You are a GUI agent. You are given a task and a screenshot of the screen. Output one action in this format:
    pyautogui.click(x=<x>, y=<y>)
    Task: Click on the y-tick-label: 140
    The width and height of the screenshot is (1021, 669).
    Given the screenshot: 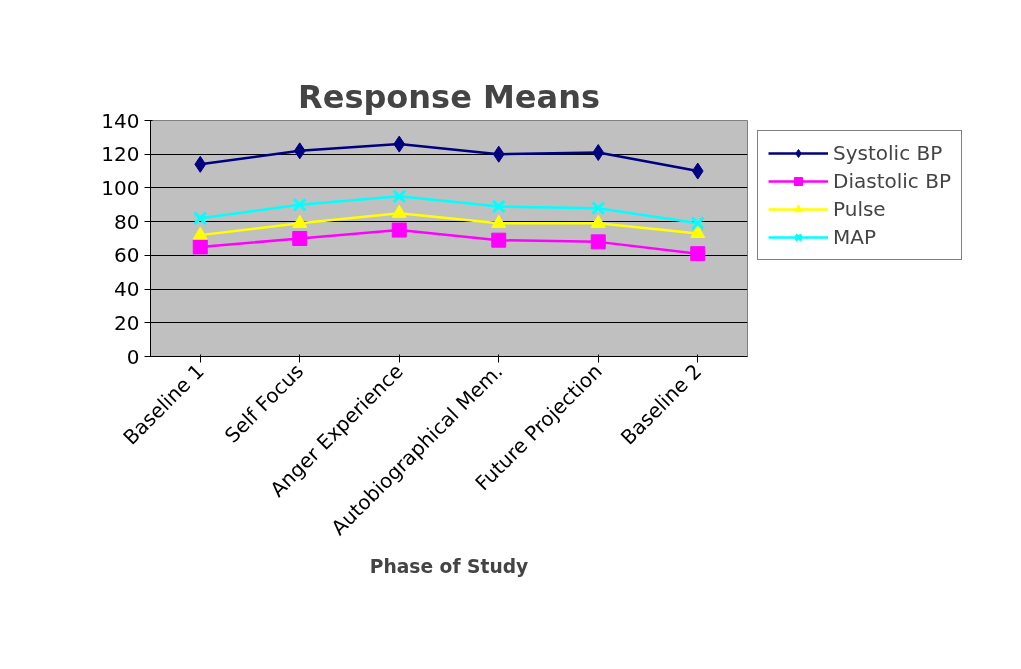 What is the action you would take?
    pyautogui.click(x=120, y=120)
    